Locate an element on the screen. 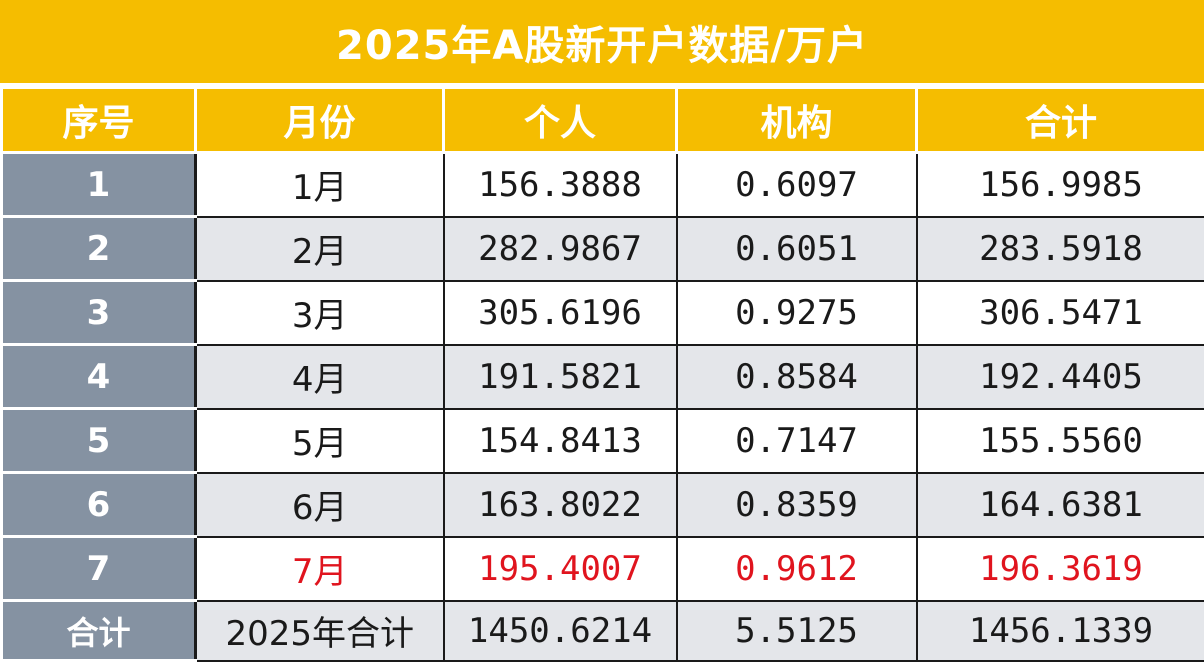 The image size is (1204, 664). individual-cell: 156.3888 is located at coordinates (560, 184).